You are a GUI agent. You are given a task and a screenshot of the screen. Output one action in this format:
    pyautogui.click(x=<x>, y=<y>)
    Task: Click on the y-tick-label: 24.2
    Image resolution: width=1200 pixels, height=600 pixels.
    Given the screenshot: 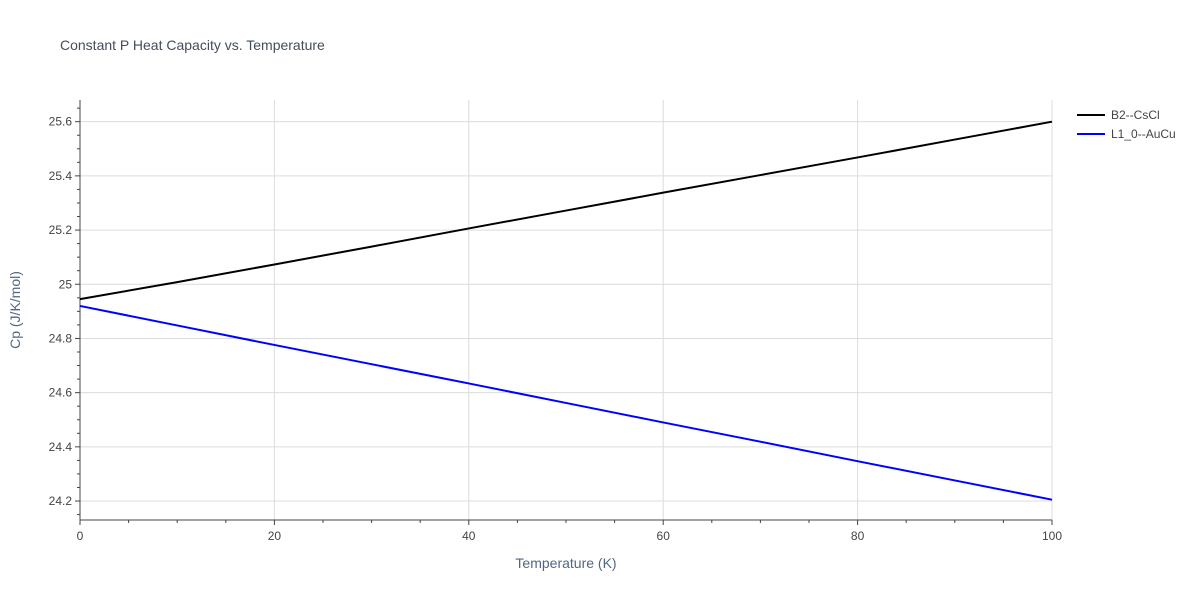 What is the action you would take?
    pyautogui.click(x=61, y=501)
    